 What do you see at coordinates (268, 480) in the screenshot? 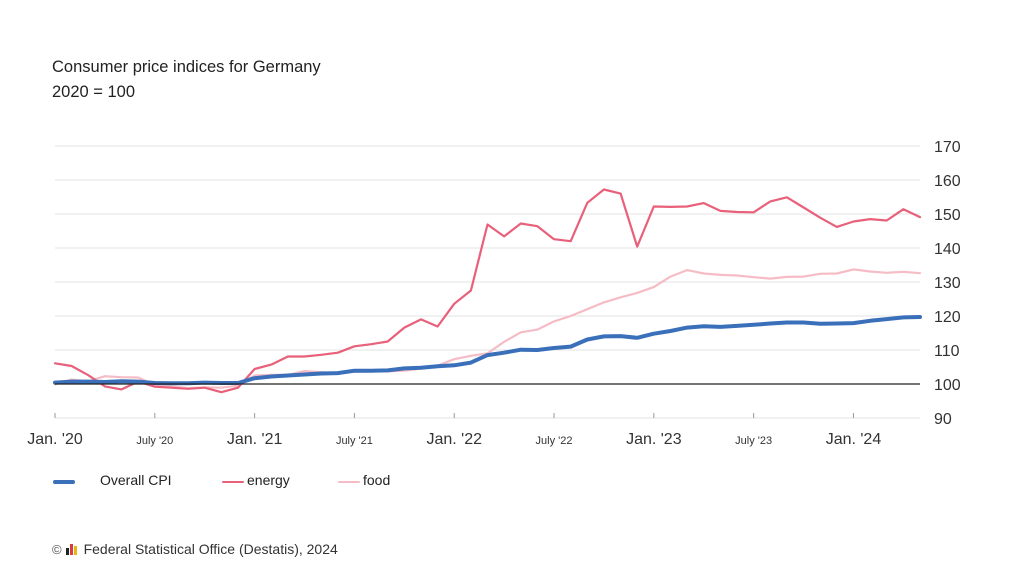
I see `legend-label-energy: energy` at bounding box center [268, 480].